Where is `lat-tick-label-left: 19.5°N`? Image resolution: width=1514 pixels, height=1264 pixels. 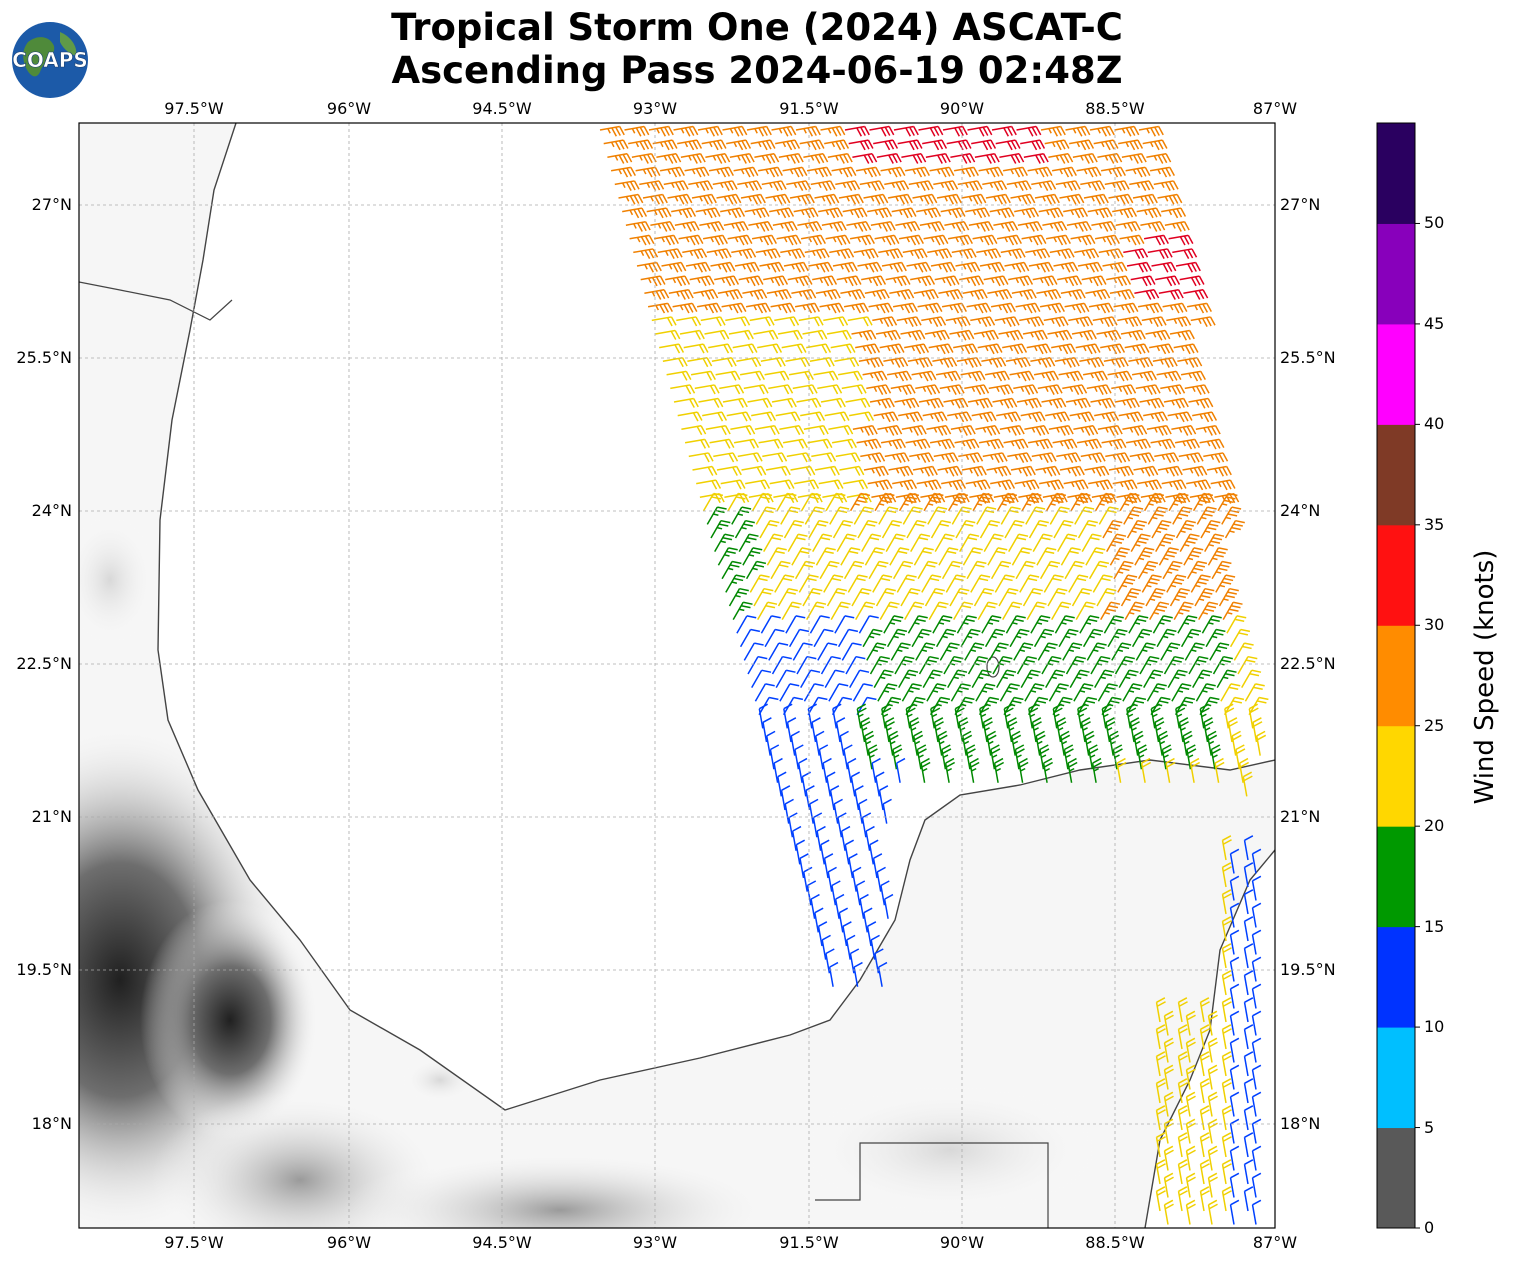
lat-tick-label-left: 19.5°N is located at coordinates (44, 969).